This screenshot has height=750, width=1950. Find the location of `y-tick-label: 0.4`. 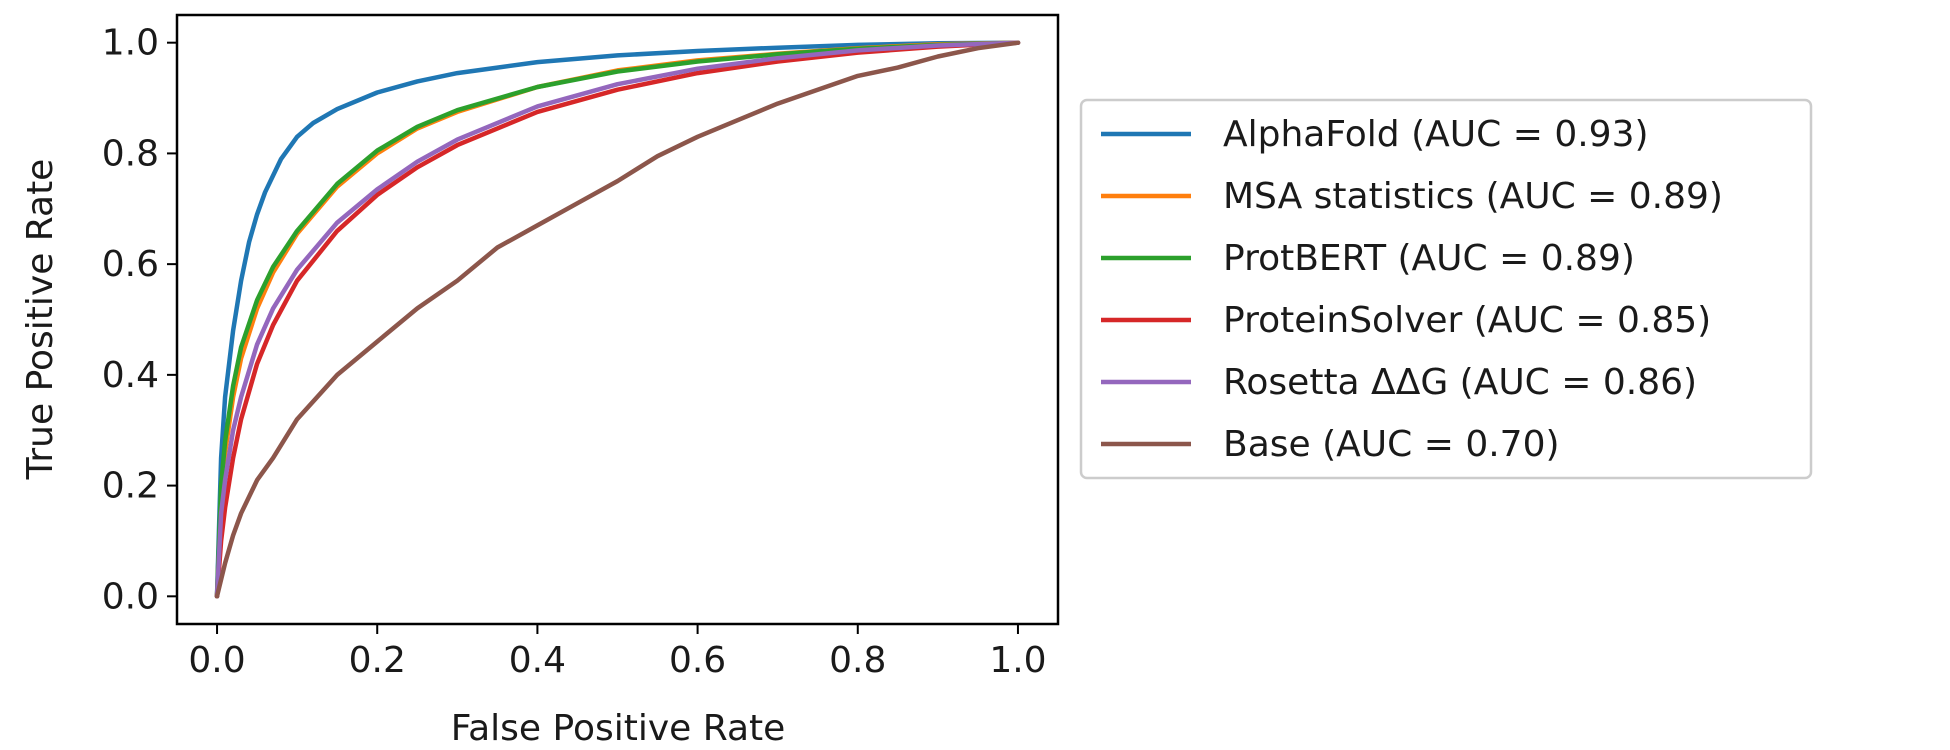

y-tick-label: 0.4 is located at coordinates (130, 375).